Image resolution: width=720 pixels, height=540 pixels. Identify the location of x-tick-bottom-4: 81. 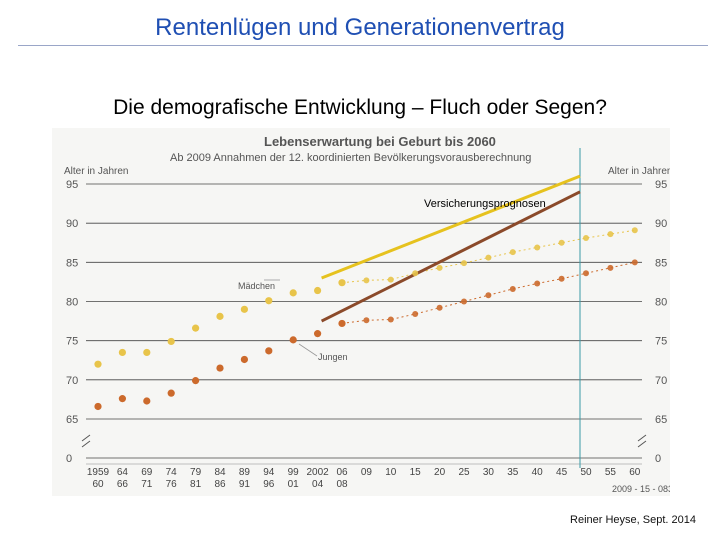
(196, 484).